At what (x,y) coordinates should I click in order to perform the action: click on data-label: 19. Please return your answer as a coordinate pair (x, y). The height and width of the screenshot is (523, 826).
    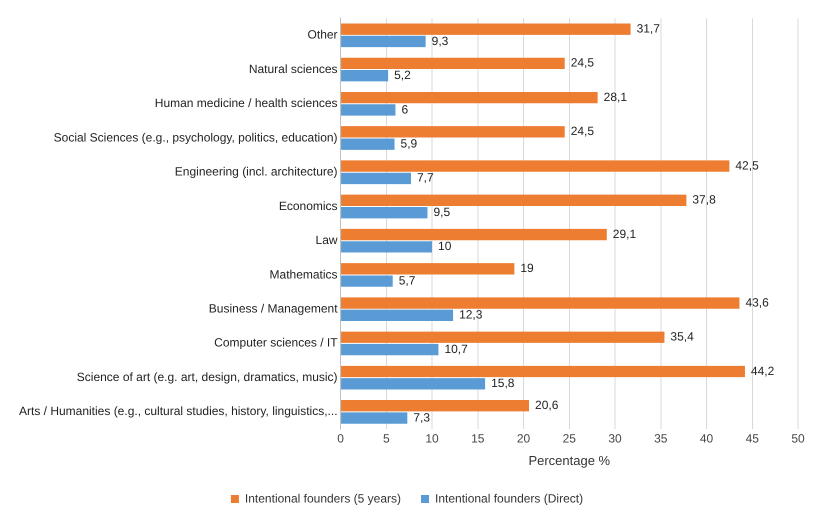
    Looking at the image, I should click on (527, 268).